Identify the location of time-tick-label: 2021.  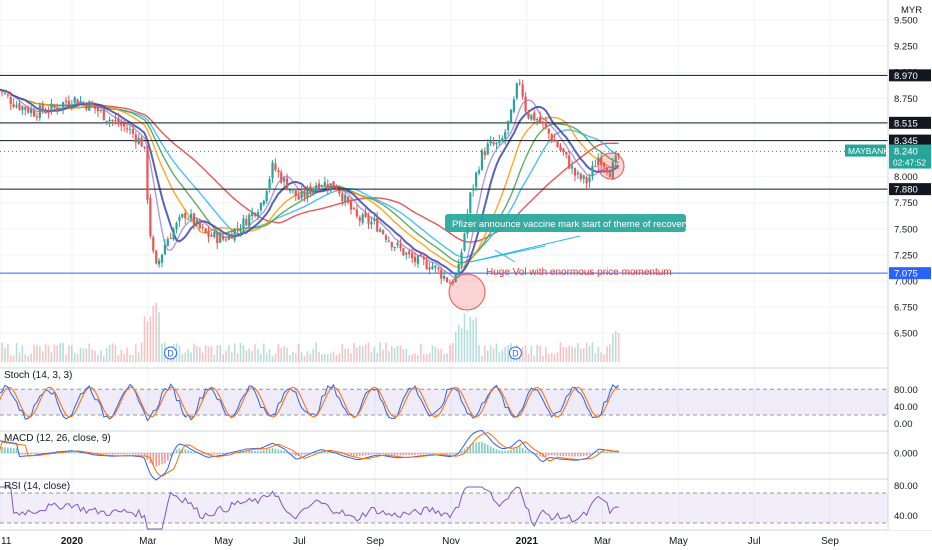
(527, 541).